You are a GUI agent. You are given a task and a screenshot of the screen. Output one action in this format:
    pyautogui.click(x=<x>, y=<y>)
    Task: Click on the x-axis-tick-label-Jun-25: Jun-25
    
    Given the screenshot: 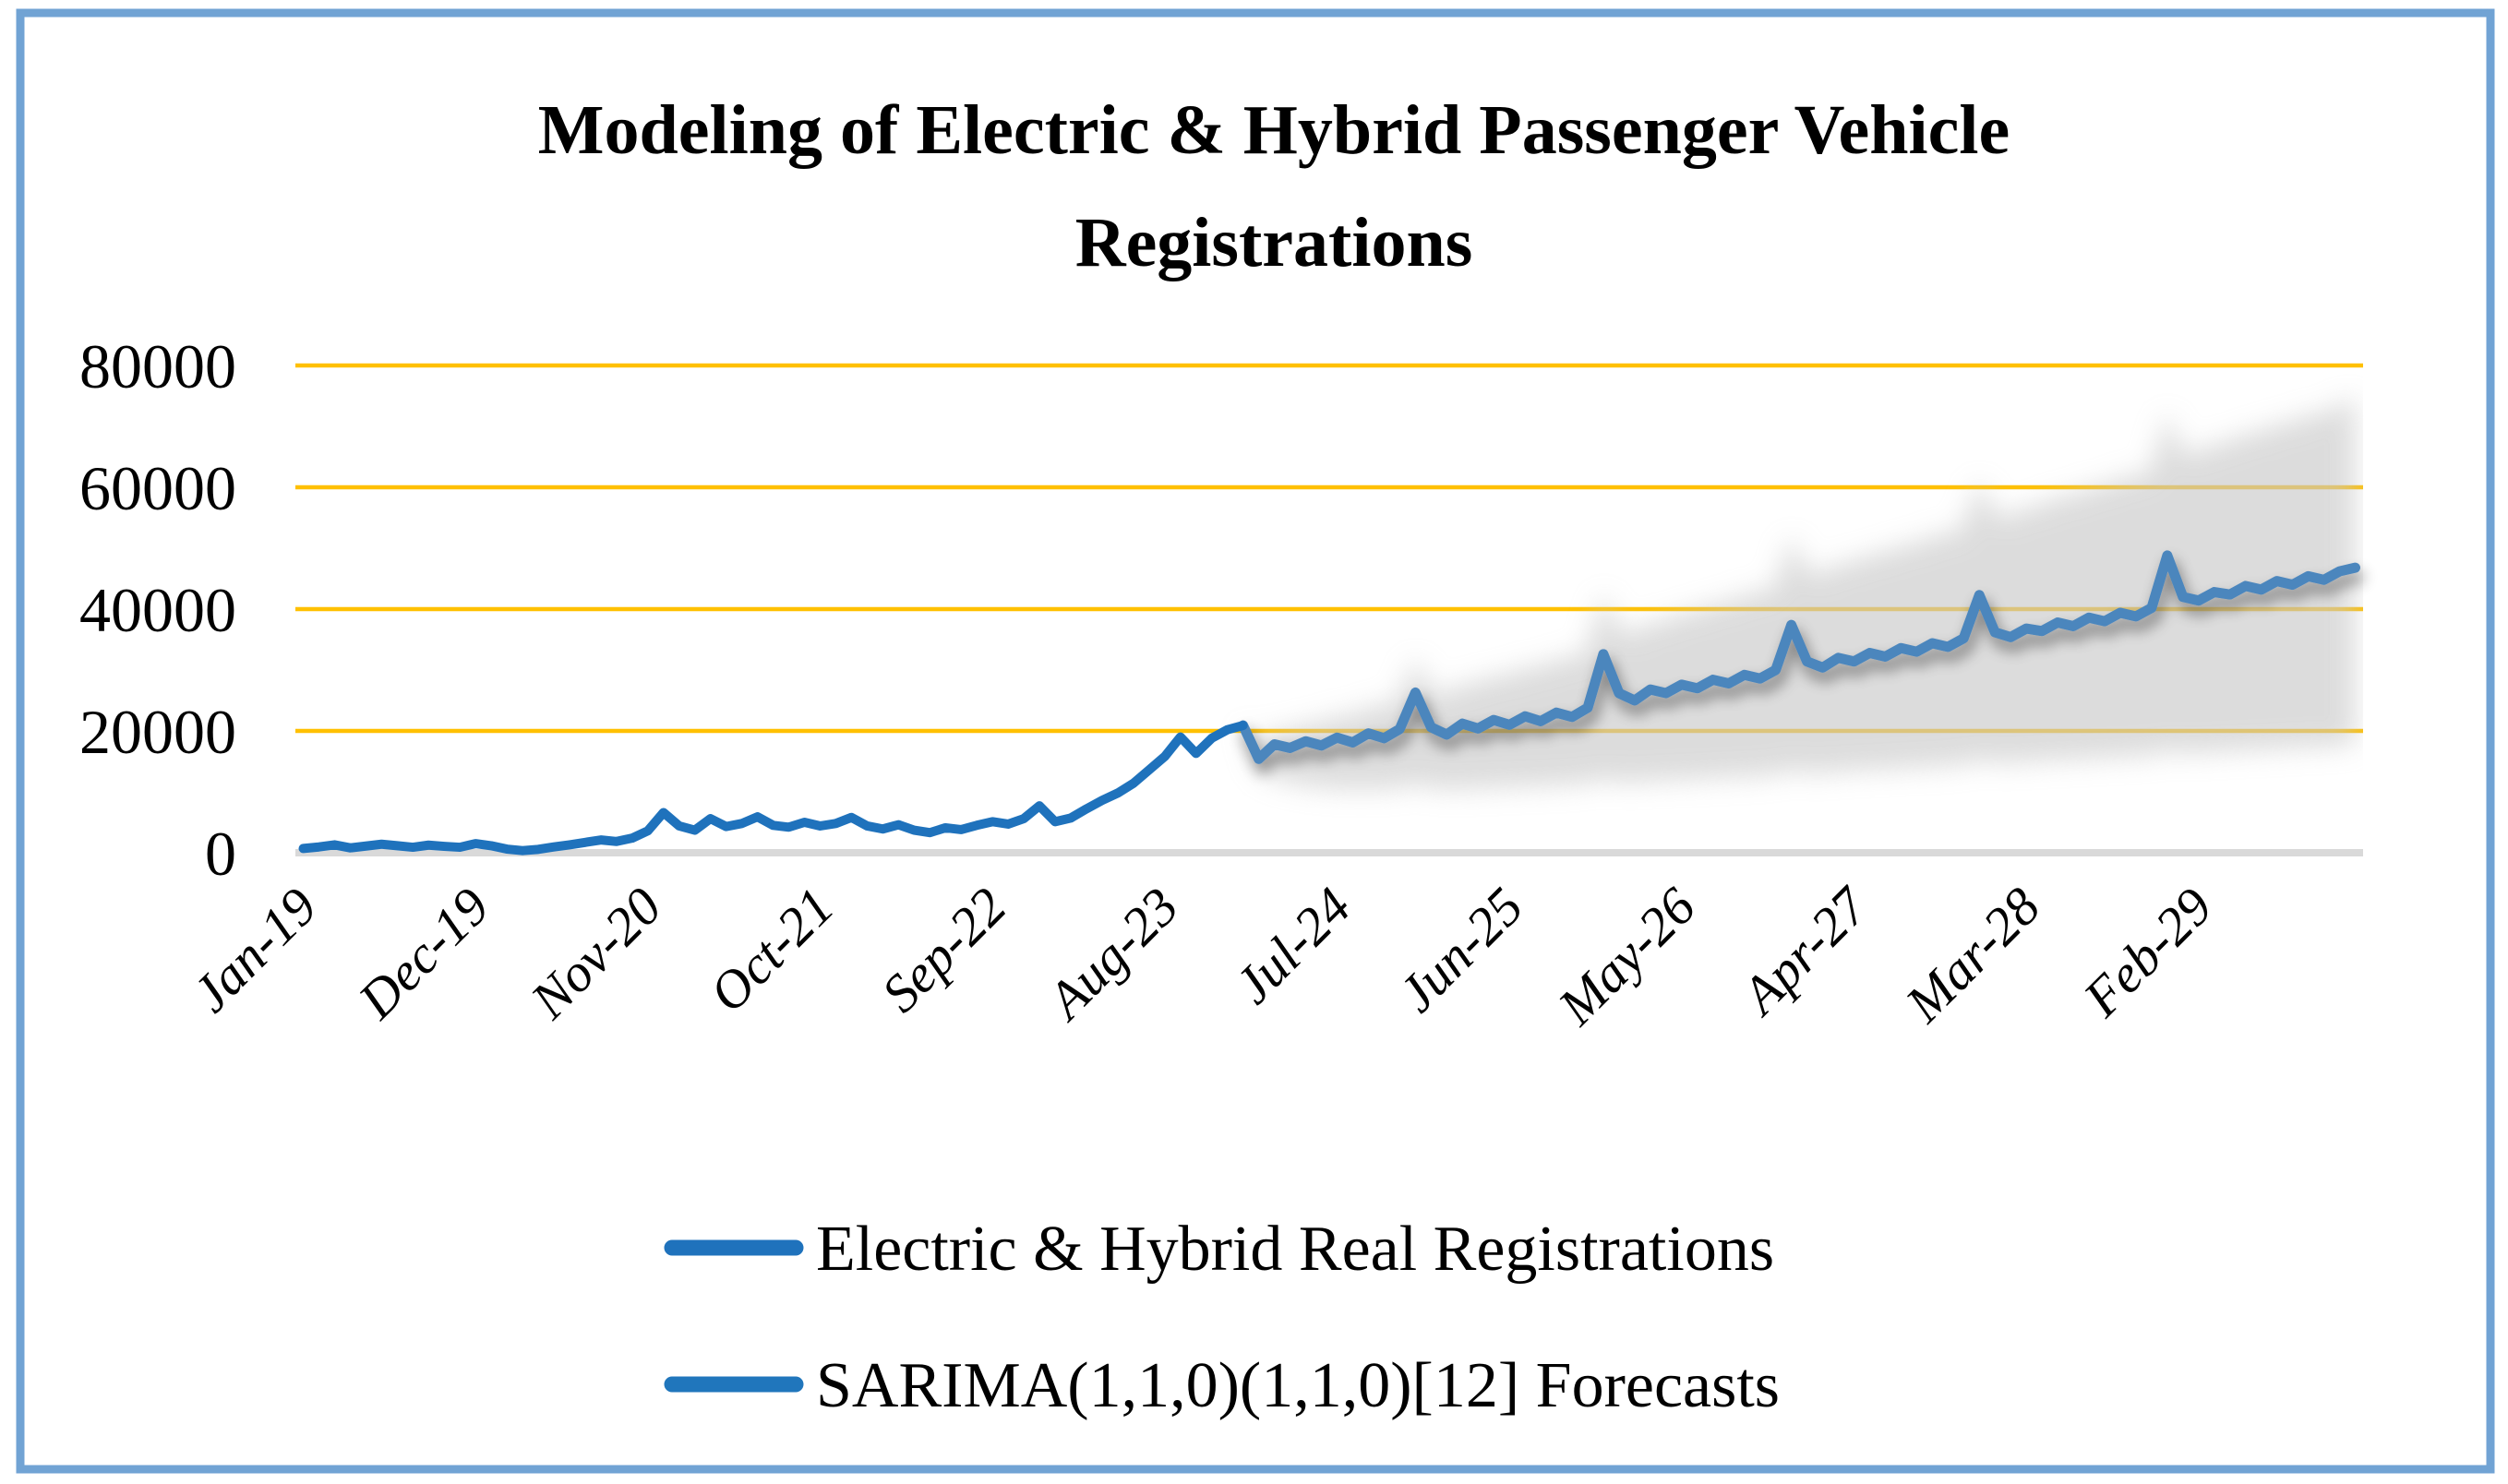 What is the action you would take?
    pyautogui.click(x=1460, y=949)
    